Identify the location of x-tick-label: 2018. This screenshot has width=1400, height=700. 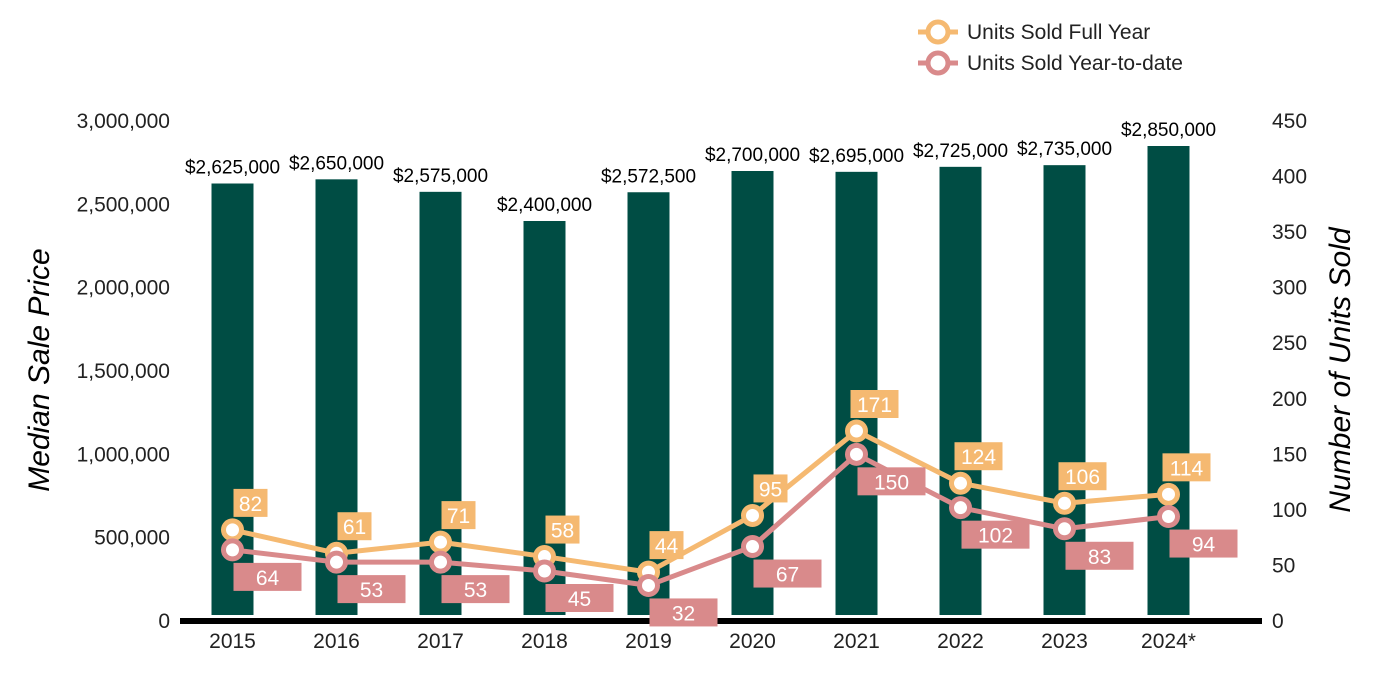
(544, 641).